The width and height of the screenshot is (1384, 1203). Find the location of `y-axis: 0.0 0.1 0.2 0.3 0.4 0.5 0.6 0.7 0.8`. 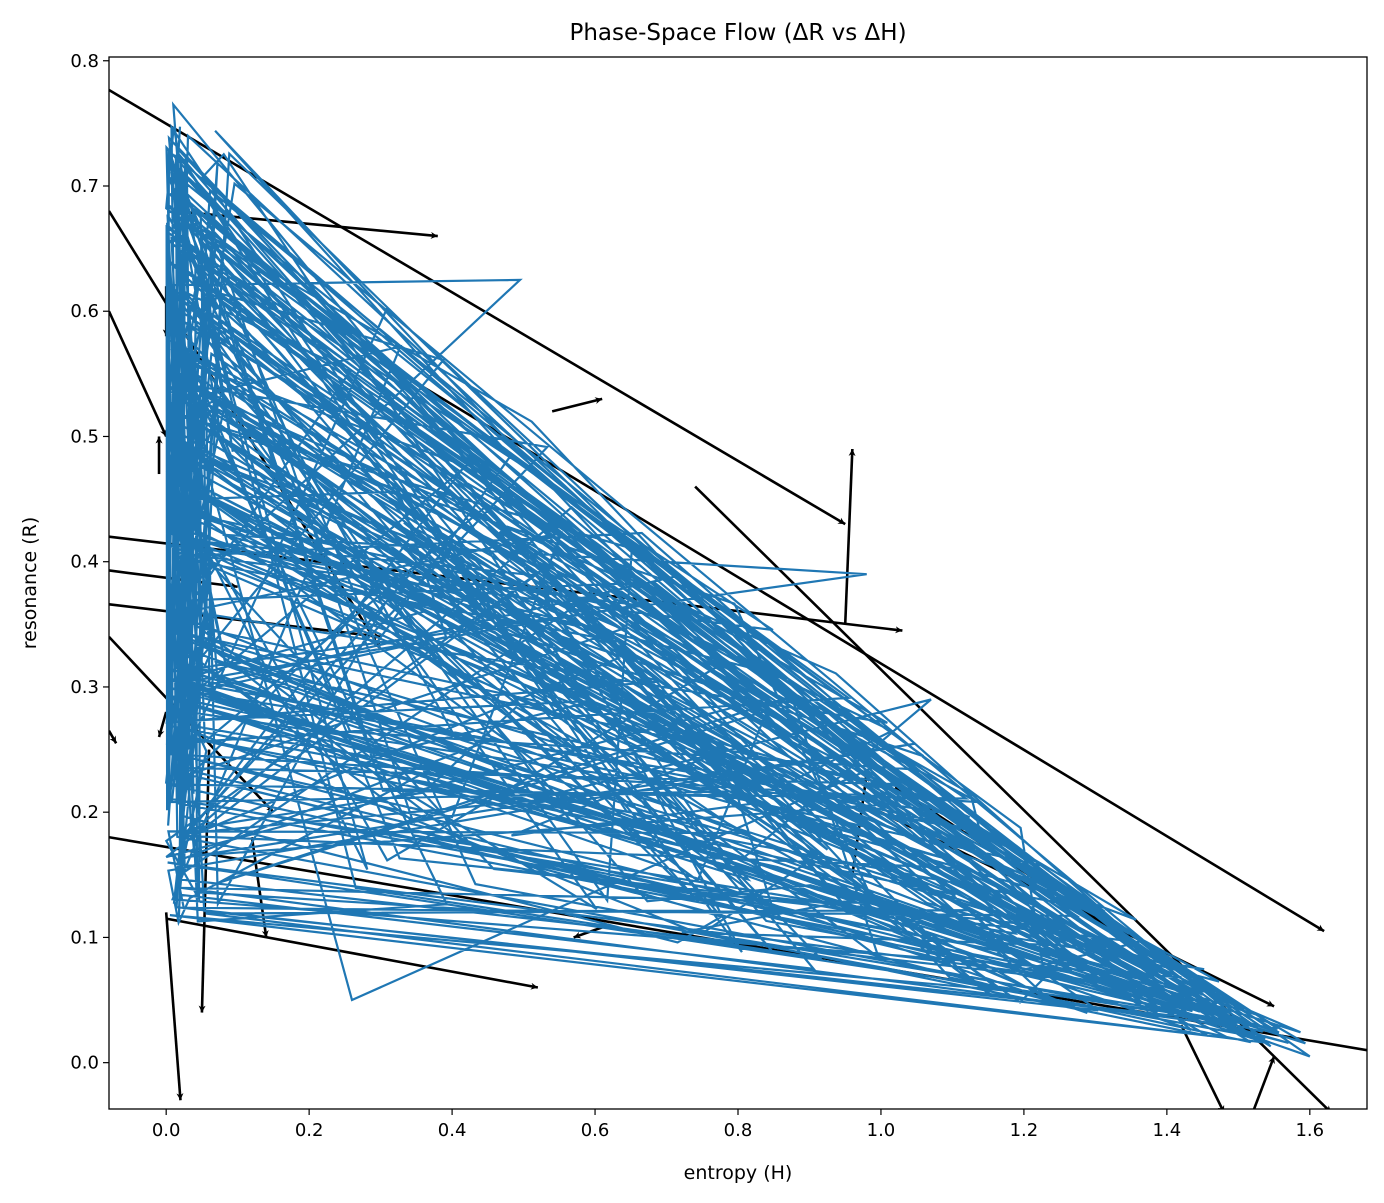

y-axis: 0.0 0.1 0.2 0.3 0.4 0.5 0.6 0.7 0.8 is located at coordinates (89, 562).